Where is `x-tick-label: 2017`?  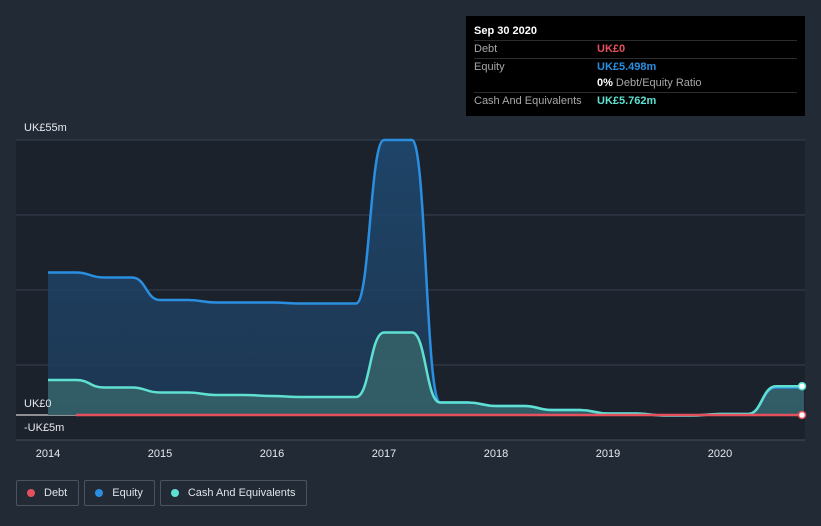
x-tick-label: 2017 is located at coordinates (384, 454).